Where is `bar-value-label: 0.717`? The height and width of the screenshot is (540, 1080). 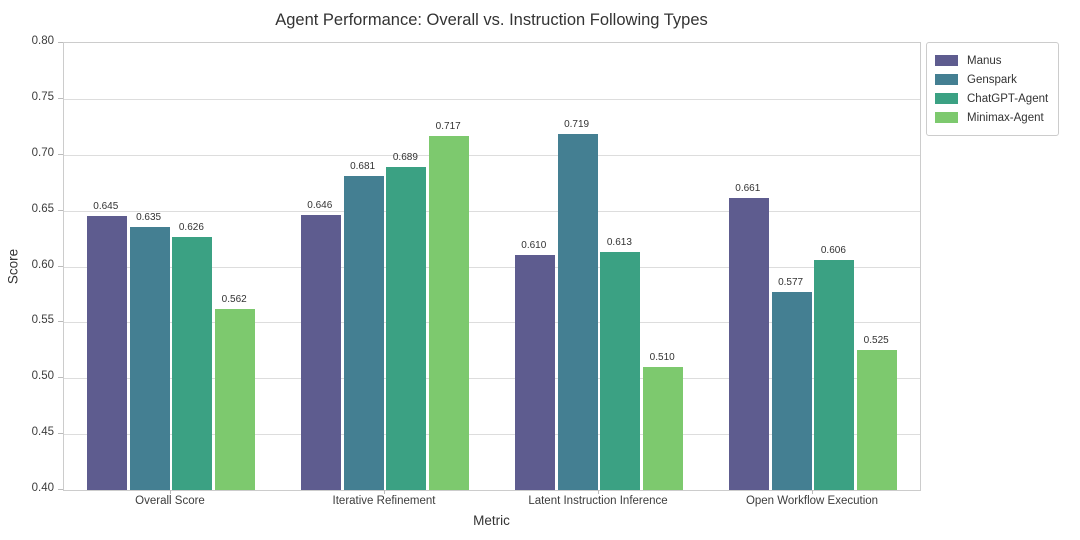 bar-value-label: 0.717 is located at coordinates (448, 126).